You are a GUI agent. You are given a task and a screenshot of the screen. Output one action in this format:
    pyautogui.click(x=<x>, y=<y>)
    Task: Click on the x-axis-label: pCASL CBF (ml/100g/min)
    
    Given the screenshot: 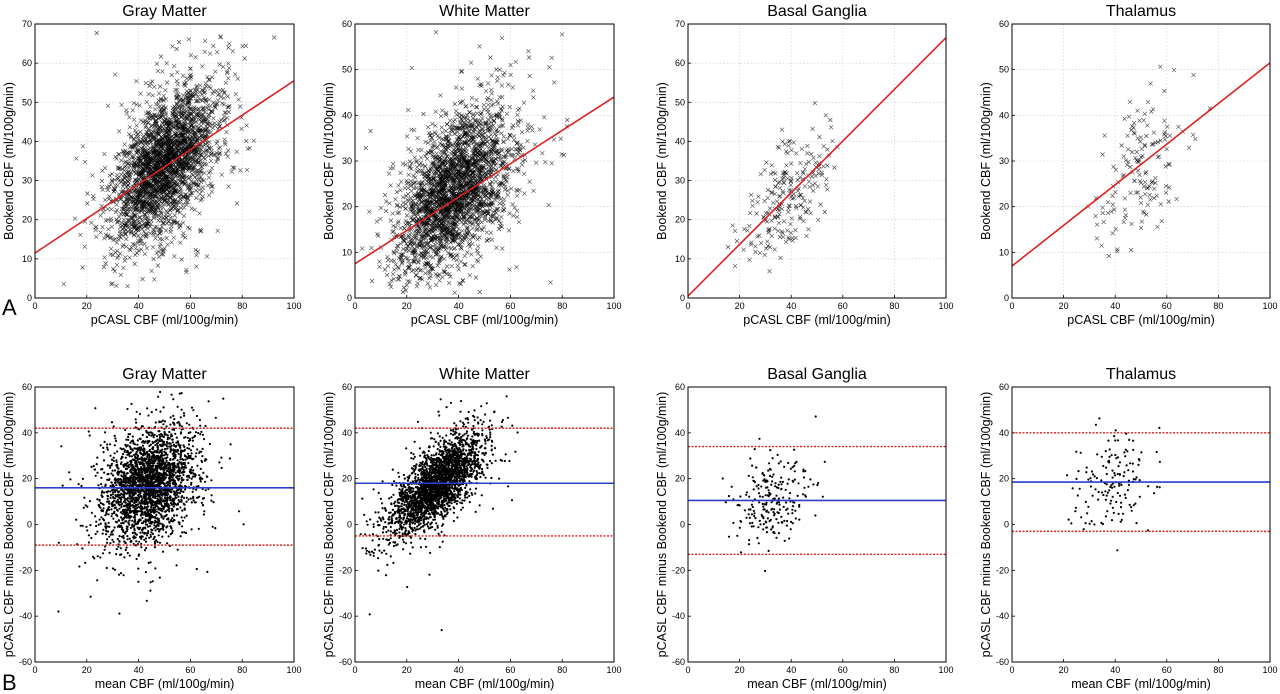 What is the action you would take?
    pyautogui.click(x=165, y=320)
    